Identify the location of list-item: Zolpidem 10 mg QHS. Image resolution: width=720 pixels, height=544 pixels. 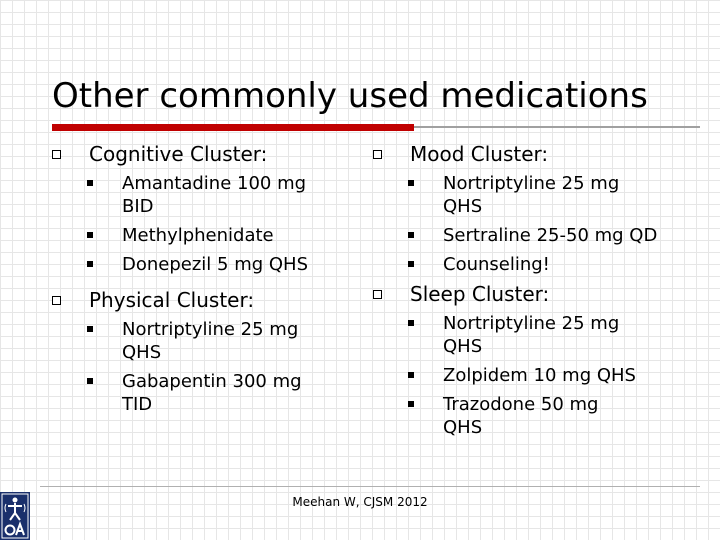
(533, 375).